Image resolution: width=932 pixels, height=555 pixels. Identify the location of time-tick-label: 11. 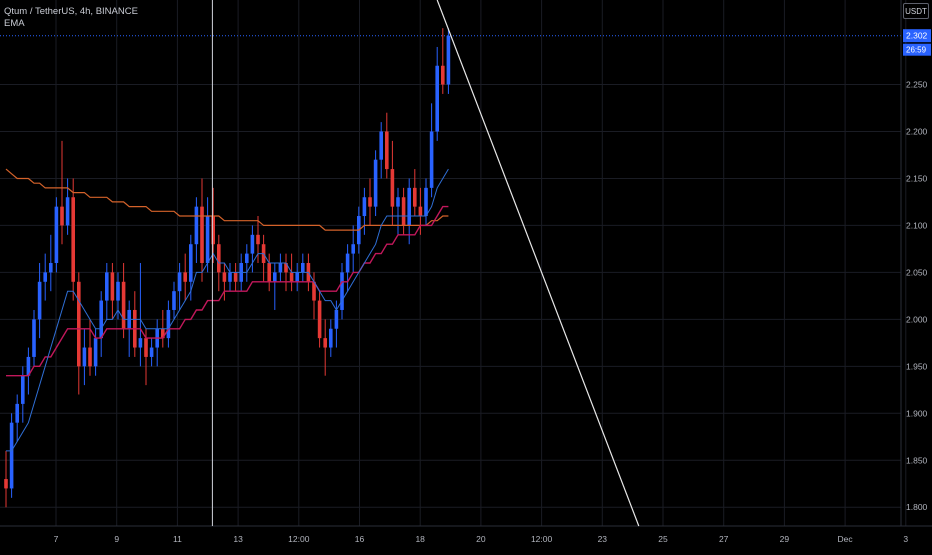
(177, 539).